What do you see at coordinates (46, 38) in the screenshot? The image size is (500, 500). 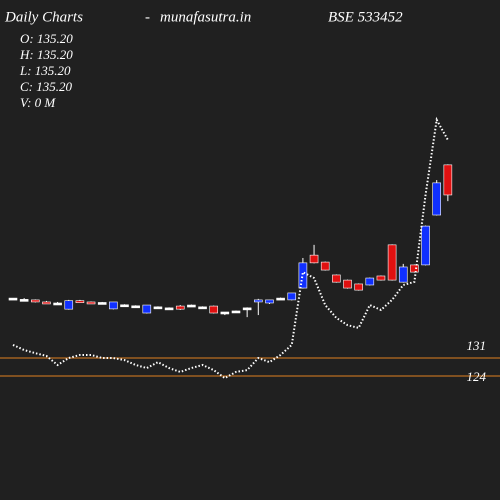 I see `ohlc-info: O: 135.20` at bounding box center [46, 38].